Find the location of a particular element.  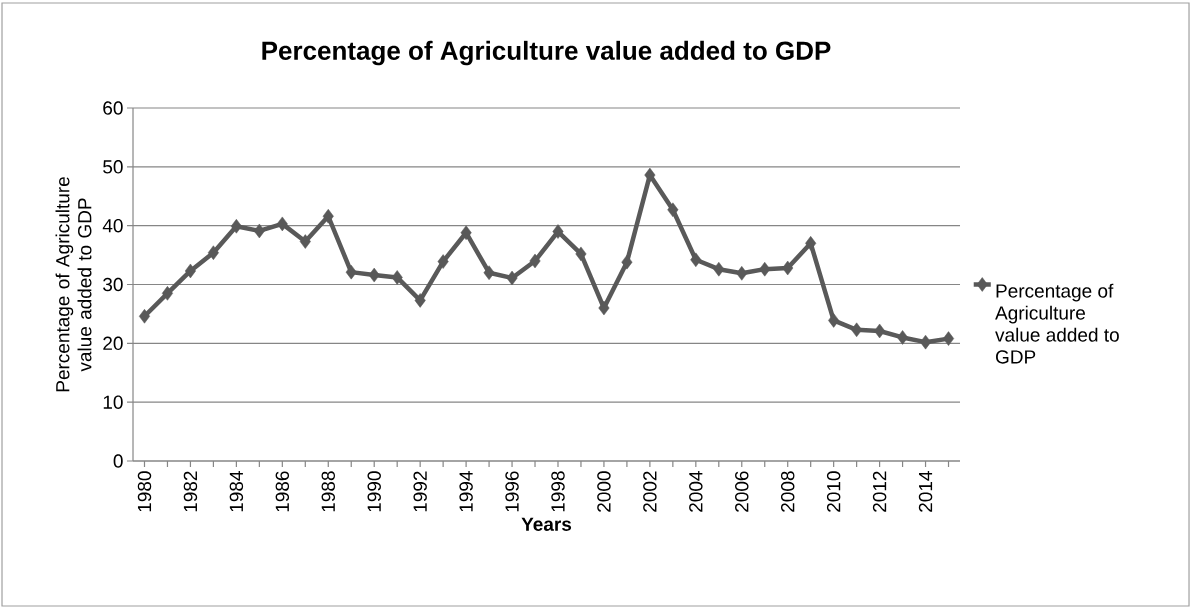

x-tick-label: 1996 is located at coordinates (512, 491).